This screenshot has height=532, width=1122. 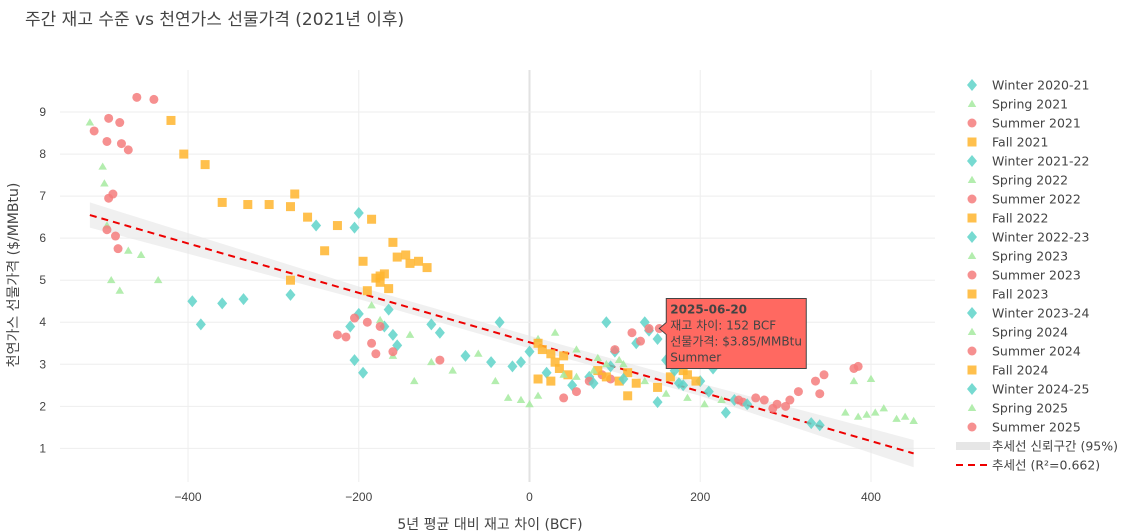 I want to click on legend-item: Spring 2021, so click(x=1017, y=104).